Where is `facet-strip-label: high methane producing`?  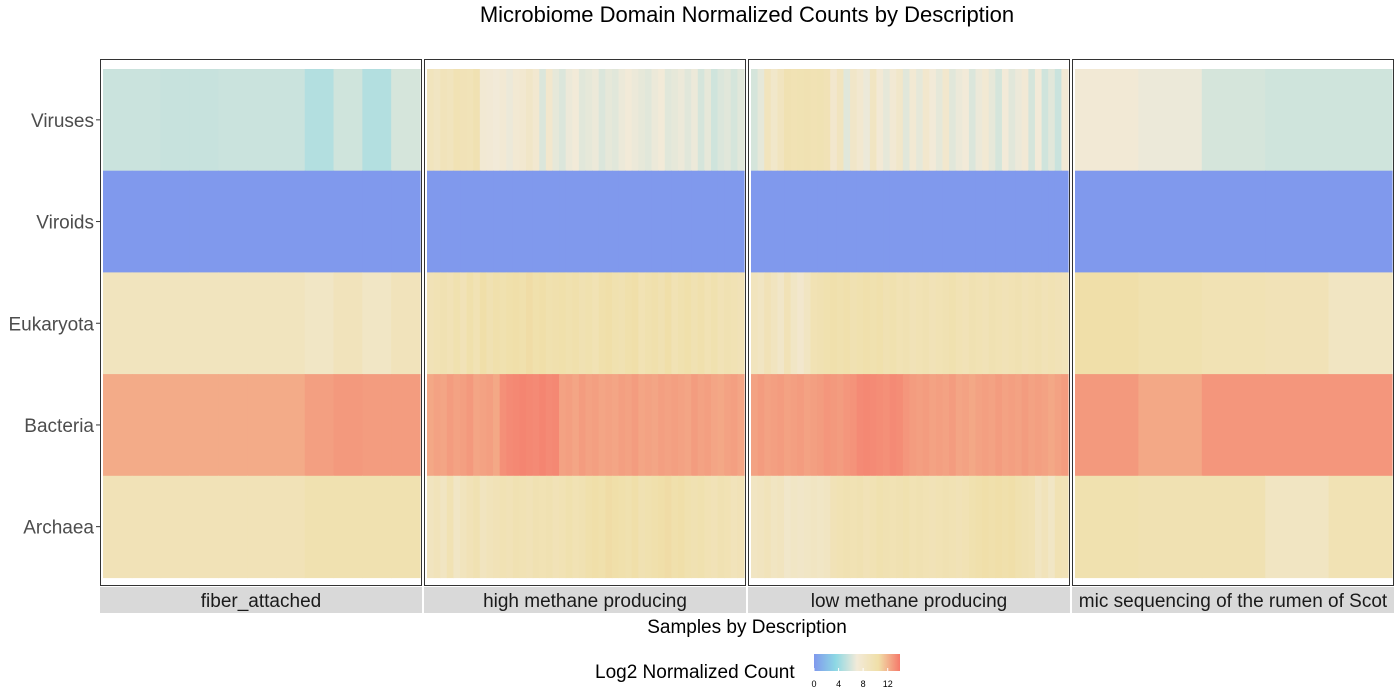 facet-strip-label: high methane producing is located at coordinates (585, 601).